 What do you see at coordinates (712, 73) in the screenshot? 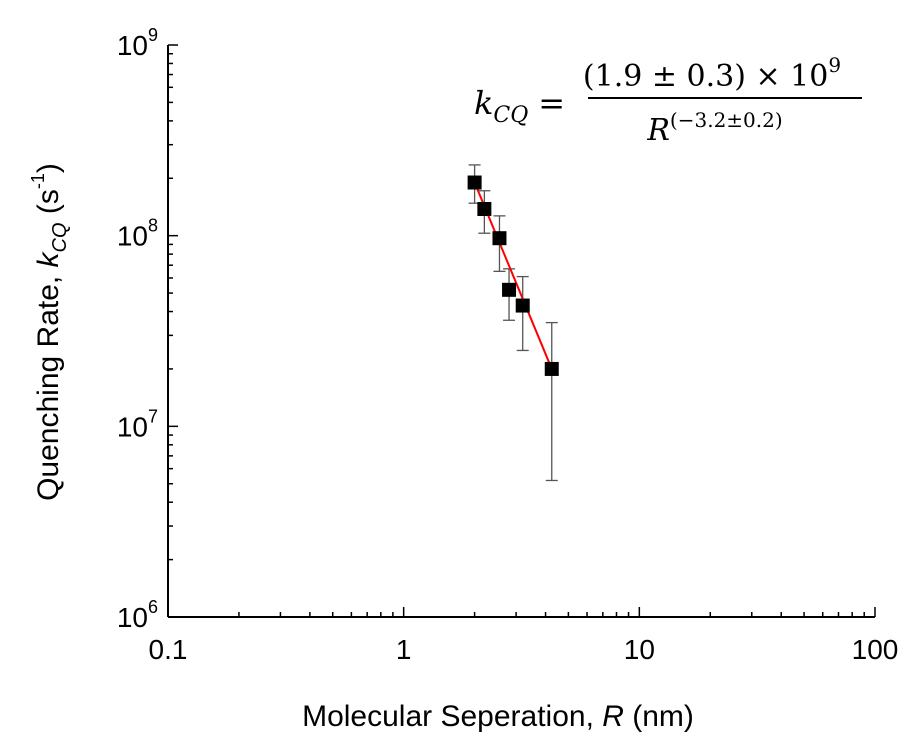
I see `equation-numerator: (1.9 ± 0.3) × 109` at bounding box center [712, 73].